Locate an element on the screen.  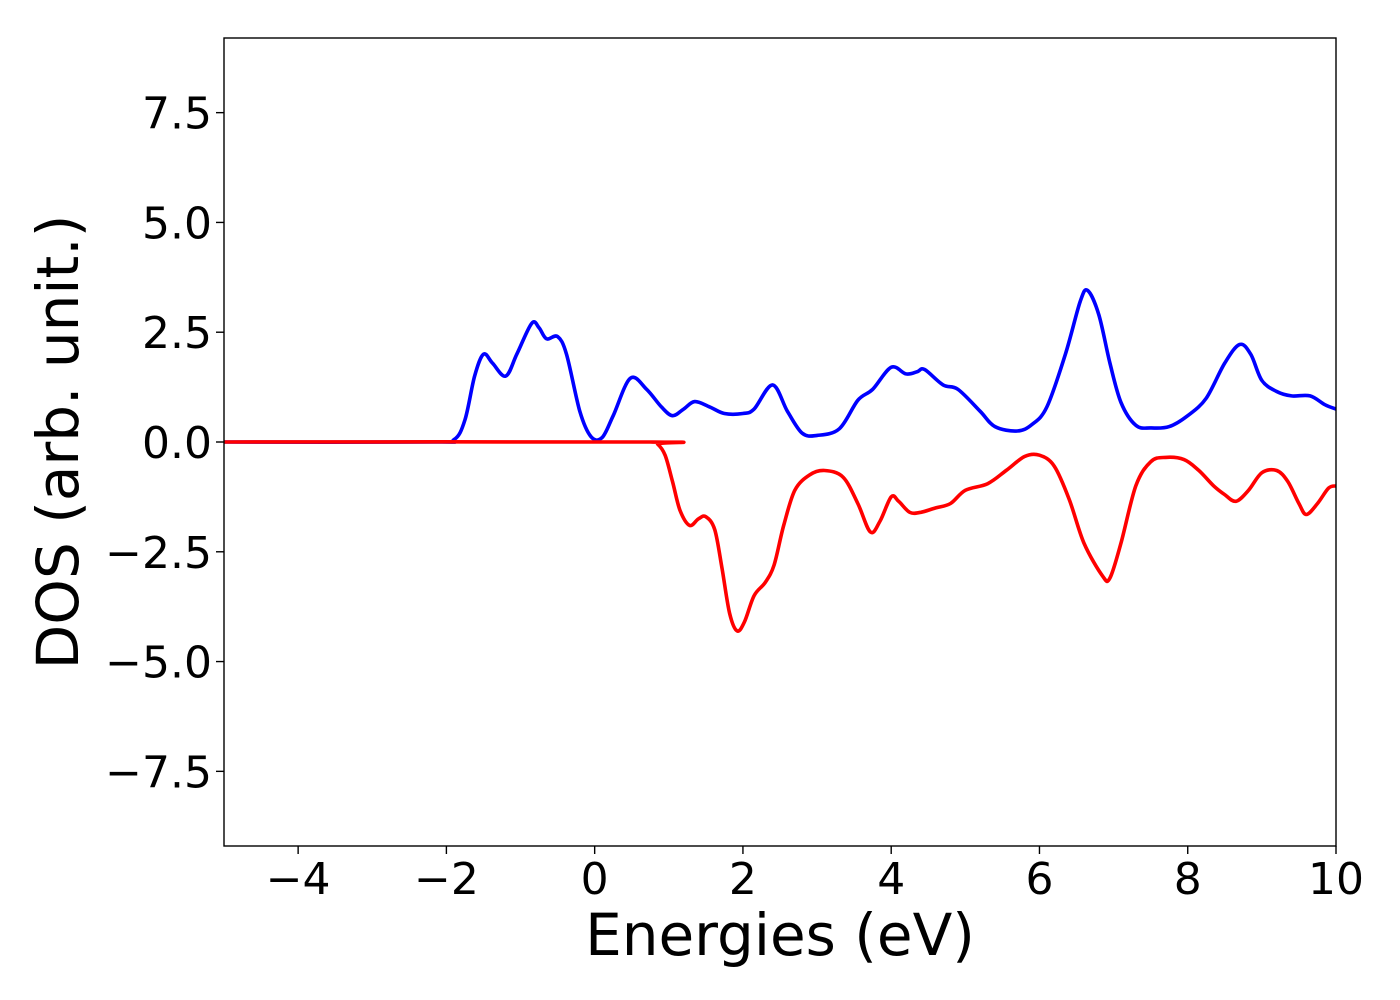
x-tick-label: 10 is located at coordinates (1336, 879).